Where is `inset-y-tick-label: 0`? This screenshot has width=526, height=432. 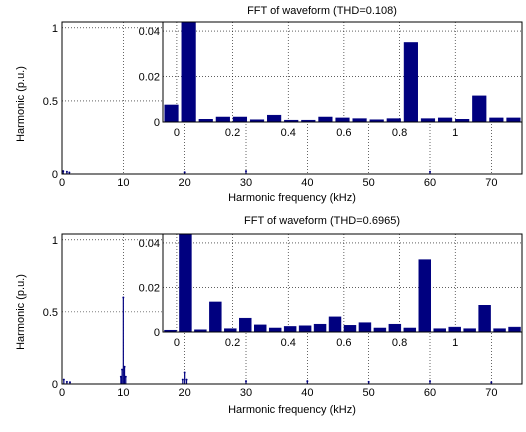 inset-y-tick-label: 0 is located at coordinates (157, 123).